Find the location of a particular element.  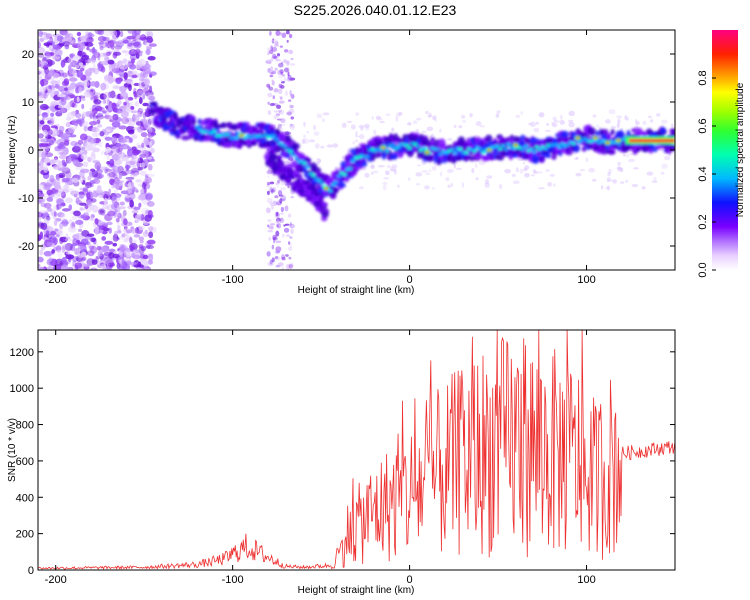

y-tick-label: 800 is located at coordinates (25, 426).